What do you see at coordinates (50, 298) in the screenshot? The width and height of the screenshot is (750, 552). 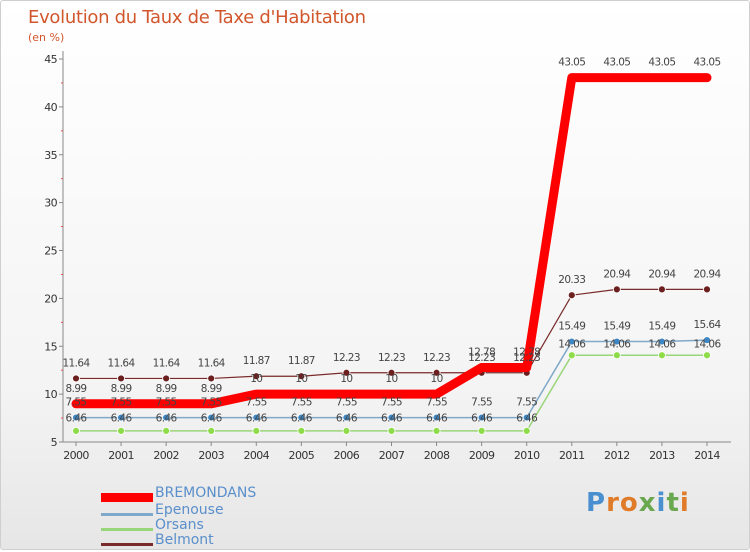 I see `y-tick-label: 20` at bounding box center [50, 298].